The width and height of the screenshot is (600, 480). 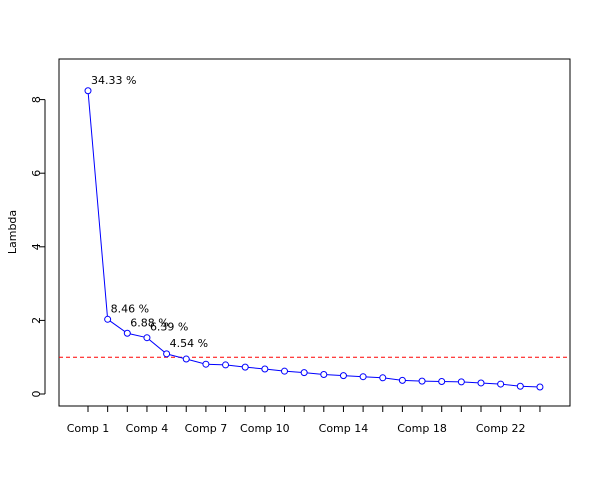 I want to click on x-tick-label: Comp 22, so click(x=501, y=428).